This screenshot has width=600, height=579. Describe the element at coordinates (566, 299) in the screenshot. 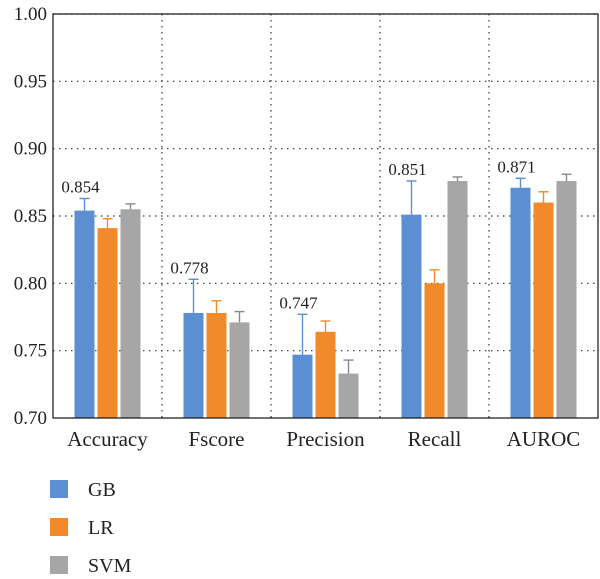

I see `bar-svm-auroc` at that location.